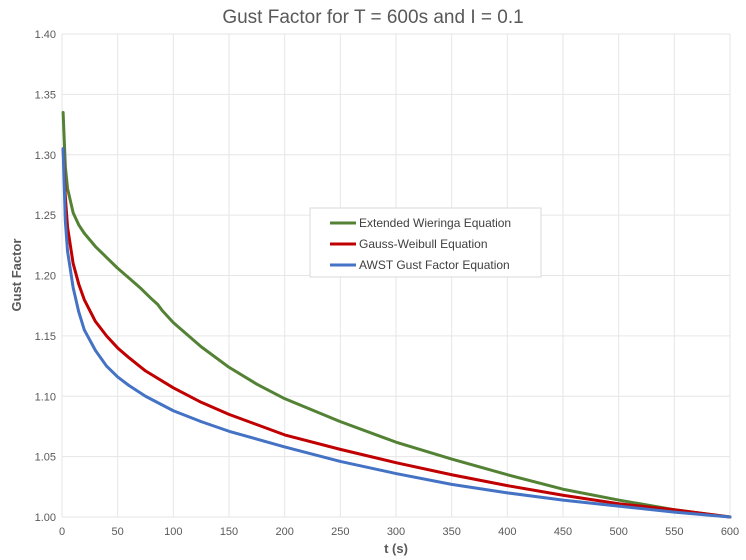 This screenshot has width=746, height=560. I want to click on x-tick-label: 100, so click(173, 532).